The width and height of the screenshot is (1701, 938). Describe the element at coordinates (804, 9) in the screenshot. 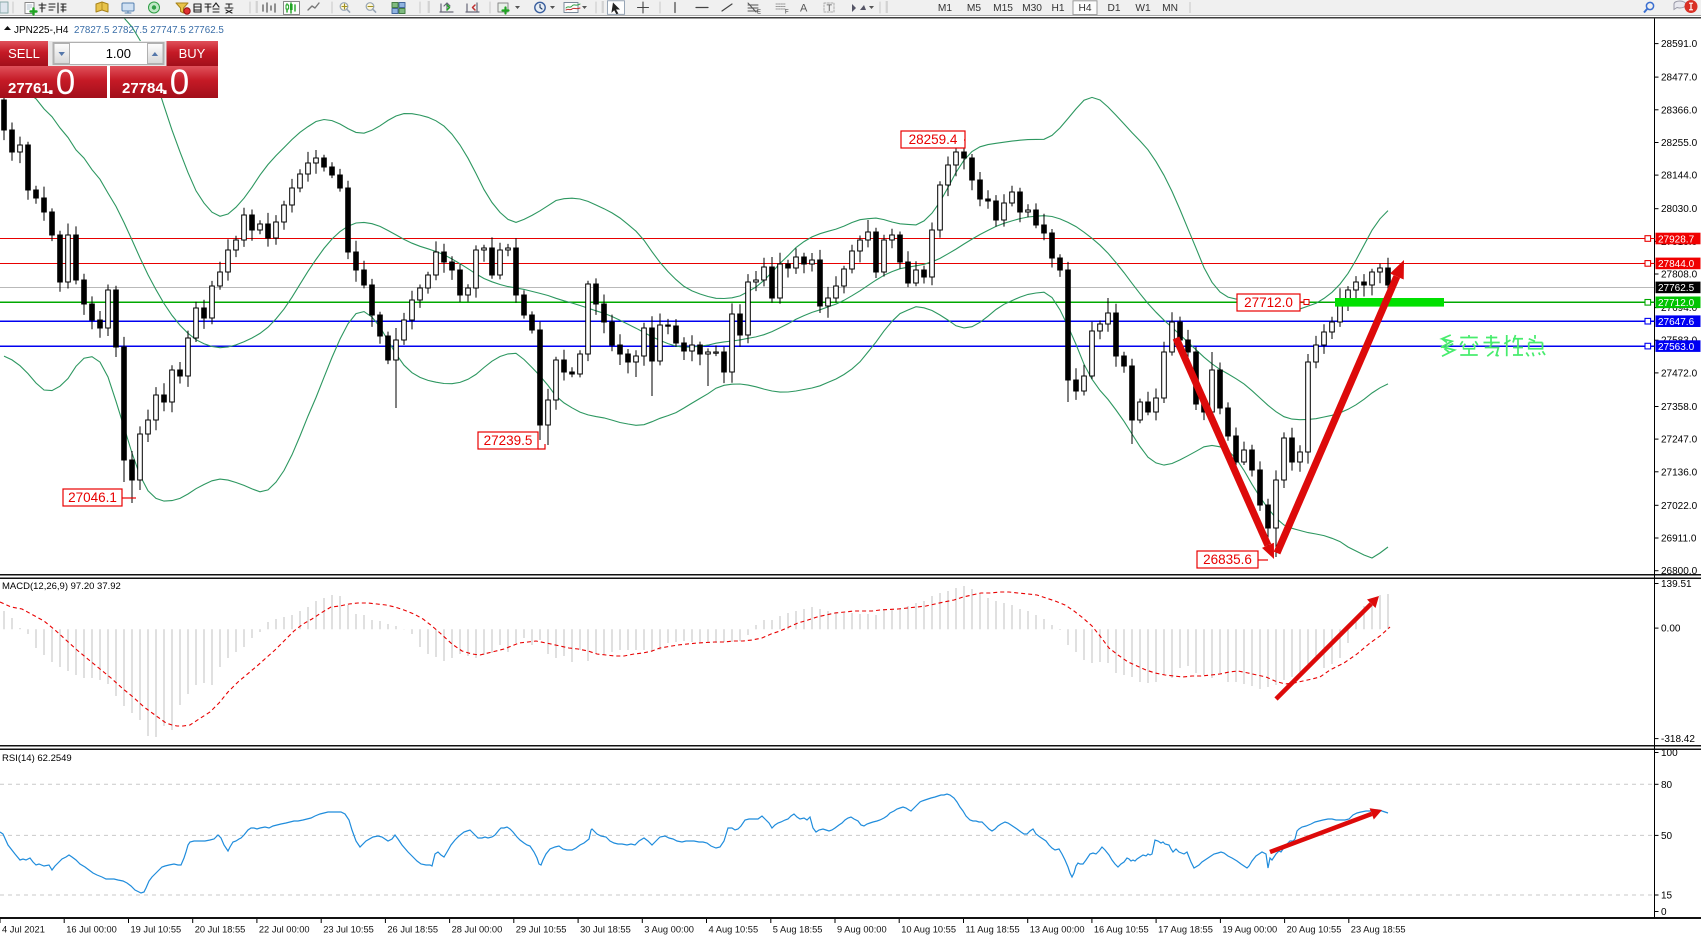

I see `svg-text: A` at that location.